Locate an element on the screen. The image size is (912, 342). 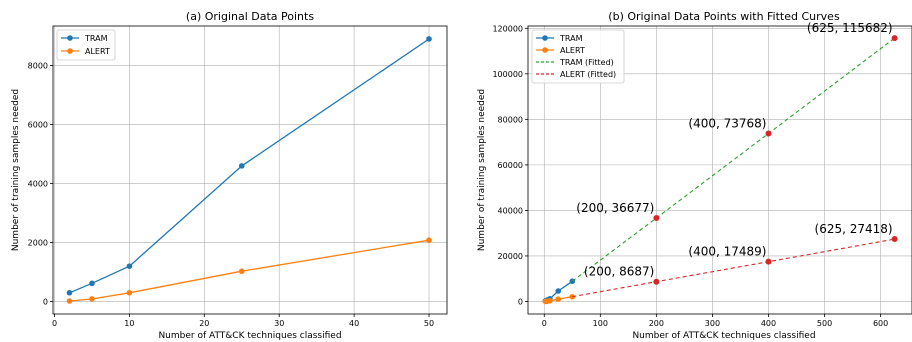
y-tick-label: 6000 is located at coordinates (38, 125).